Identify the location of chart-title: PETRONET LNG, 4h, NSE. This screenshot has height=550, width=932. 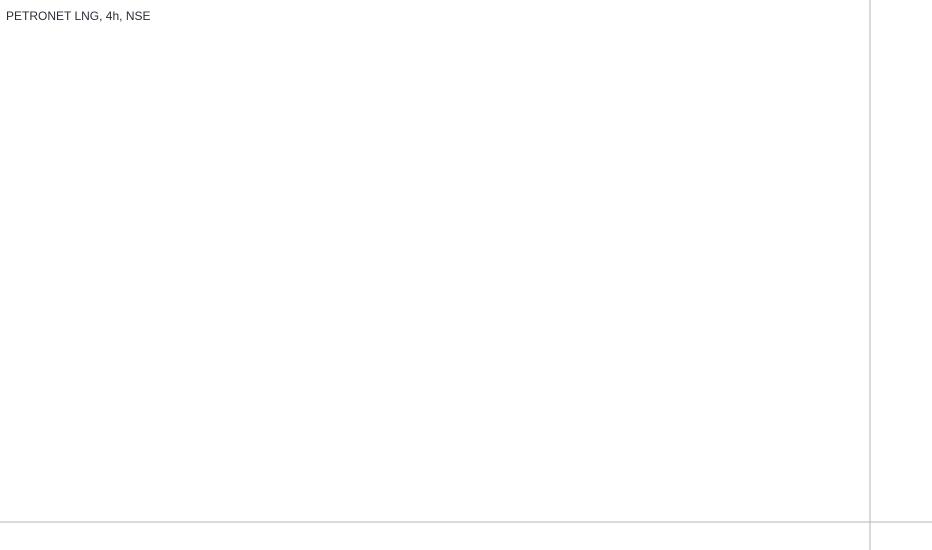
(78, 16).